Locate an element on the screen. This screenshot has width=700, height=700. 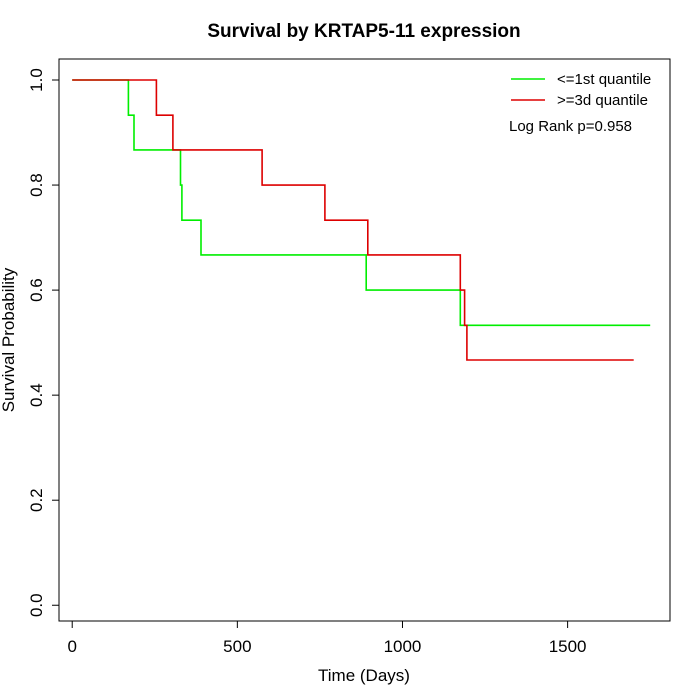
x-axis-label: Time (Days) is located at coordinates (364, 675).